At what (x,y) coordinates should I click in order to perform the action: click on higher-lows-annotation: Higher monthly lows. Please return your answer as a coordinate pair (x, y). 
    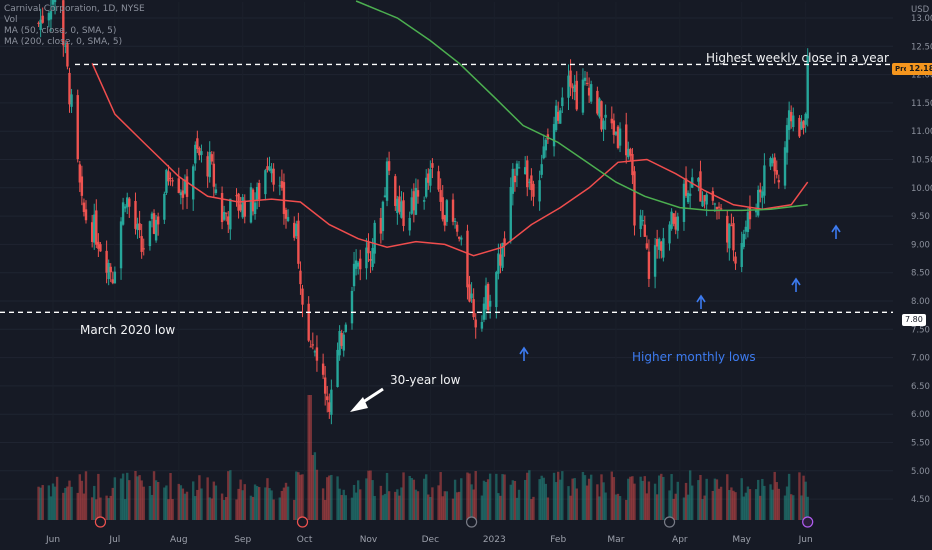
    Looking at the image, I should click on (694, 357).